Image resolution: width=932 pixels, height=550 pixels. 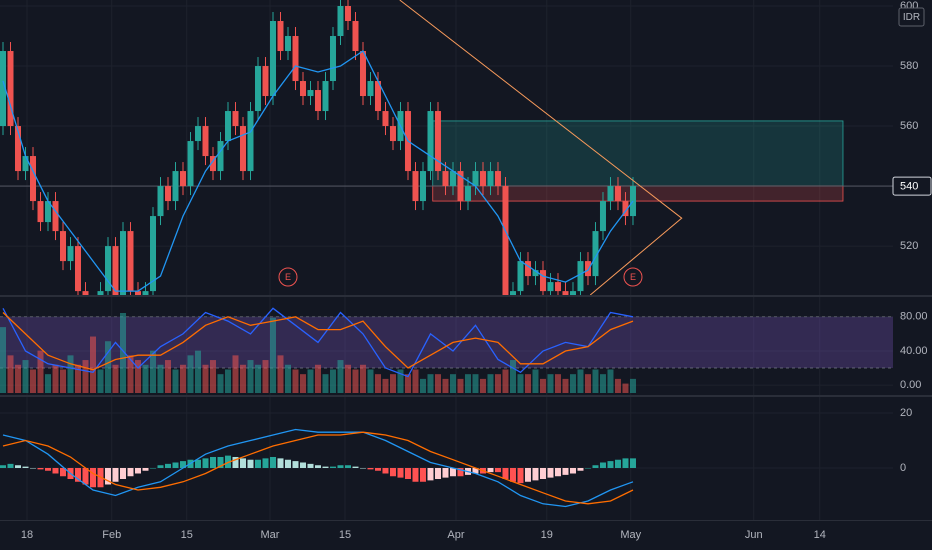 I want to click on currency-label: IDR, so click(x=911, y=17).